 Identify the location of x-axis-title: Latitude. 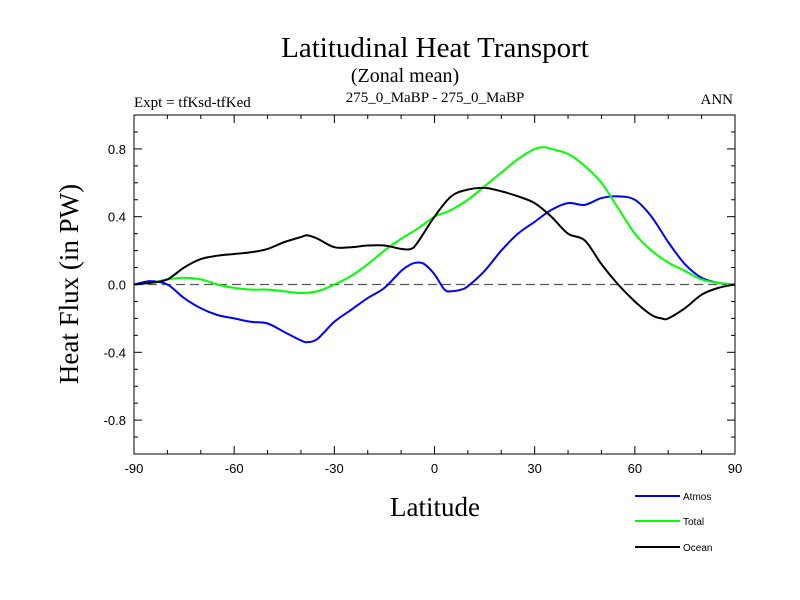
(435, 507).